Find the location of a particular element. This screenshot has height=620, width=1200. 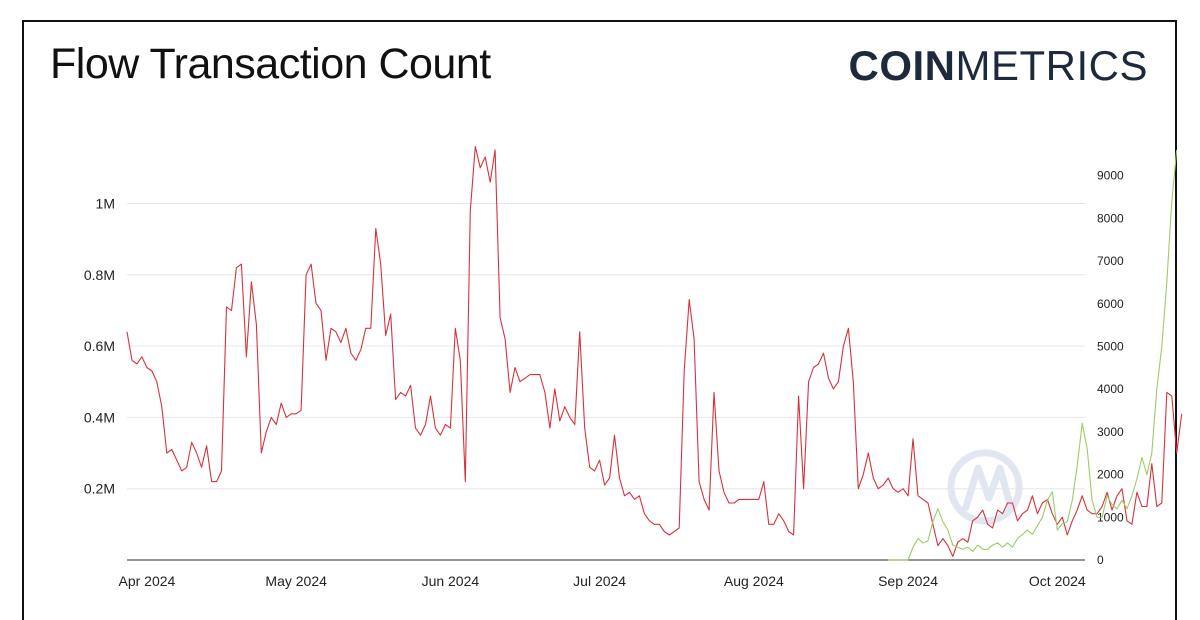

y-left-tick-label: 0.6M is located at coordinates (99, 346).